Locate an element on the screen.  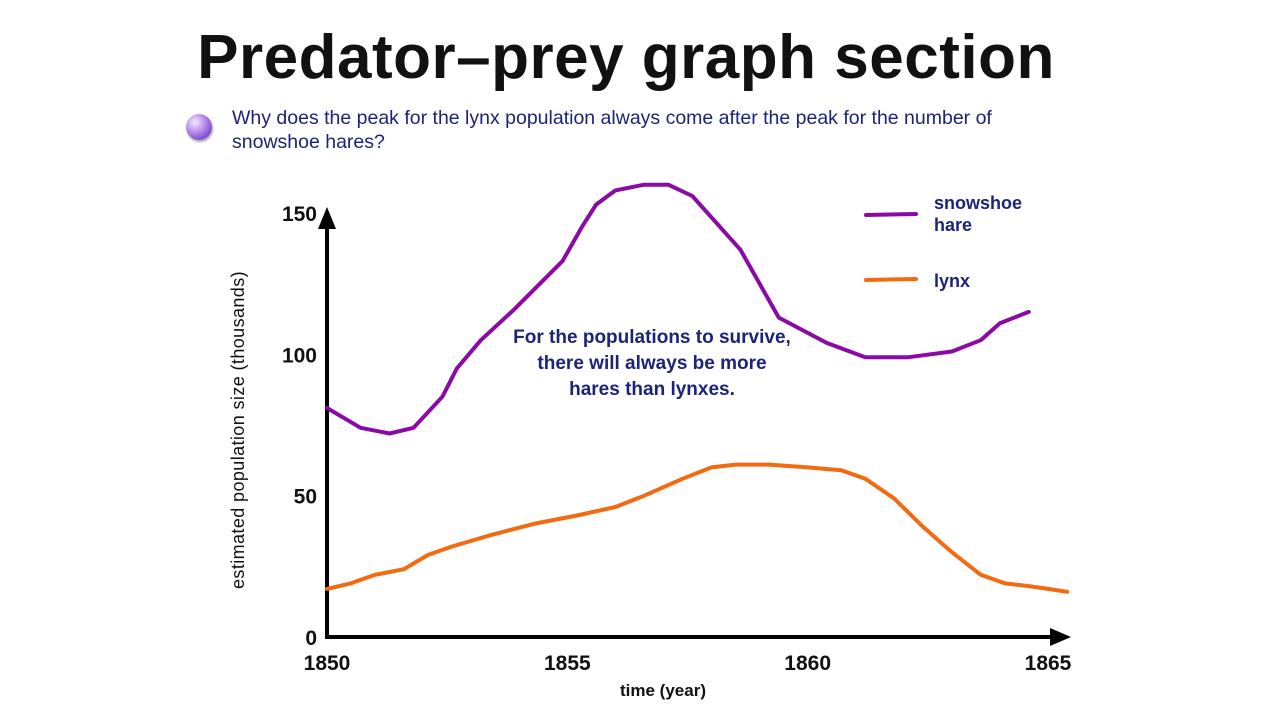
legend-item-lynx: lynx is located at coordinates (917, 281).